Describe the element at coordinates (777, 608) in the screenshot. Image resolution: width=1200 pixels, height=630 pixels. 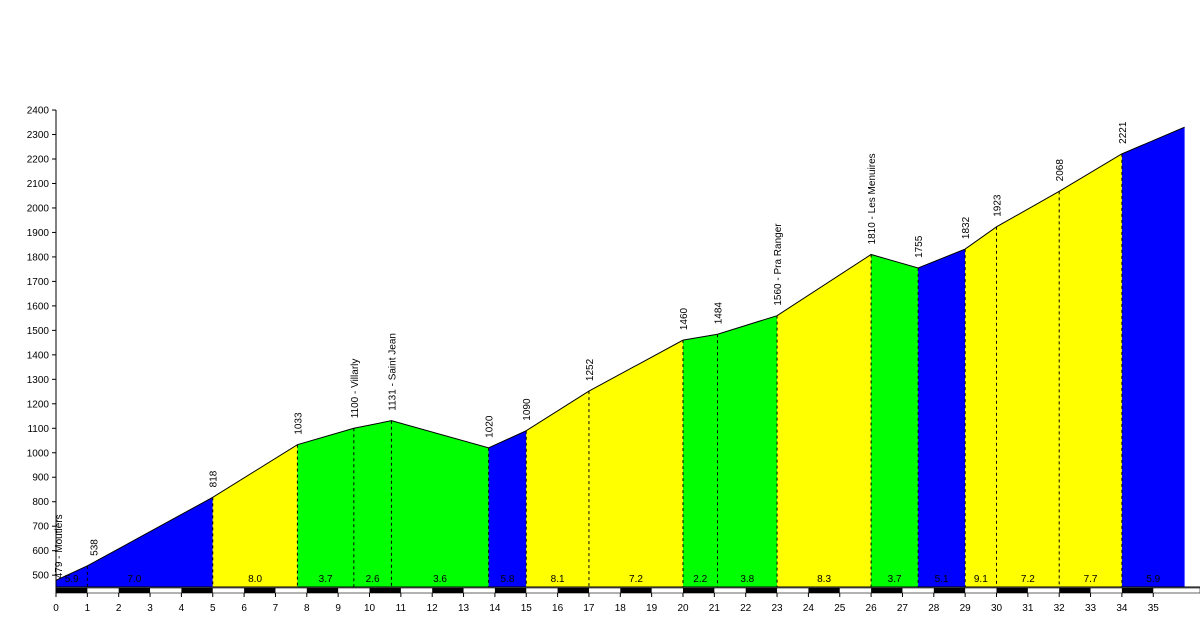
I see `x-tick-label: 23` at that location.